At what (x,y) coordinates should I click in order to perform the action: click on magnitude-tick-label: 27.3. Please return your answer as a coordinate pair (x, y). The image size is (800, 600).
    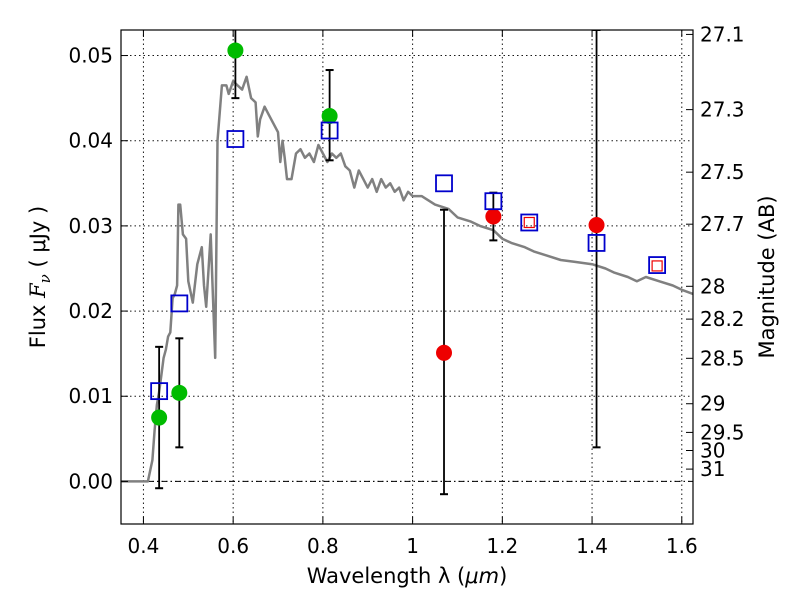
    Looking at the image, I should click on (722, 110).